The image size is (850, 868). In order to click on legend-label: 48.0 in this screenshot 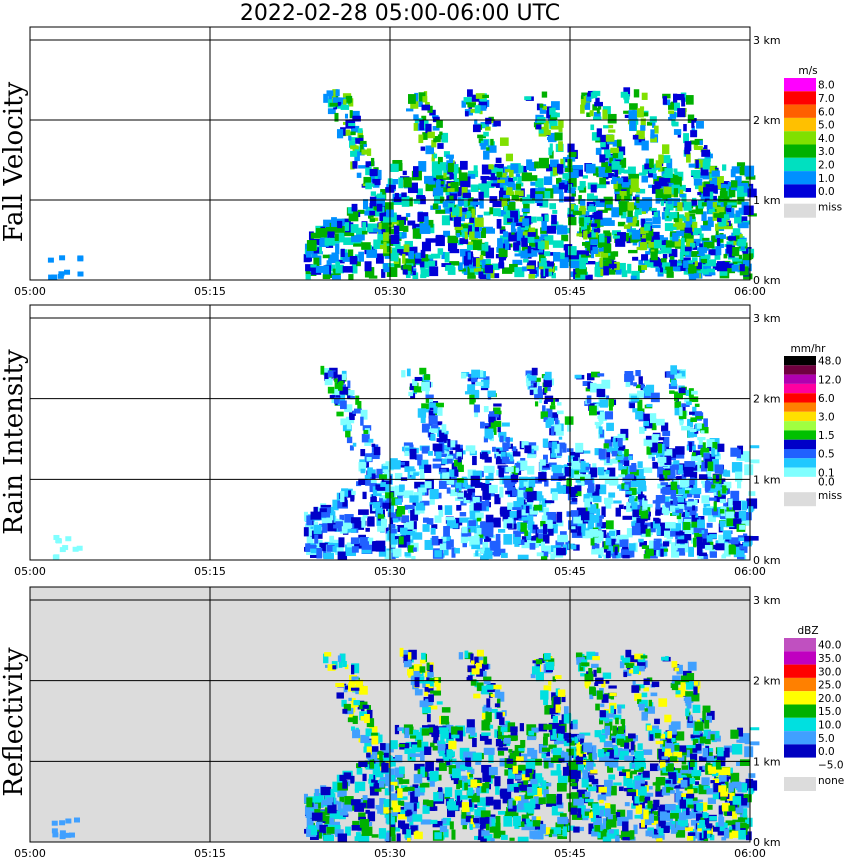, I will do `click(829, 362)`.